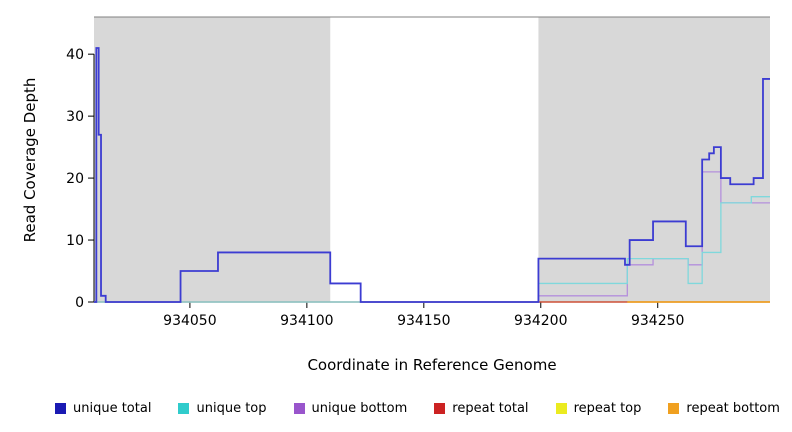 The height and width of the screenshot is (432, 792). I want to click on legend-label: repeat total, so click(490, 408).